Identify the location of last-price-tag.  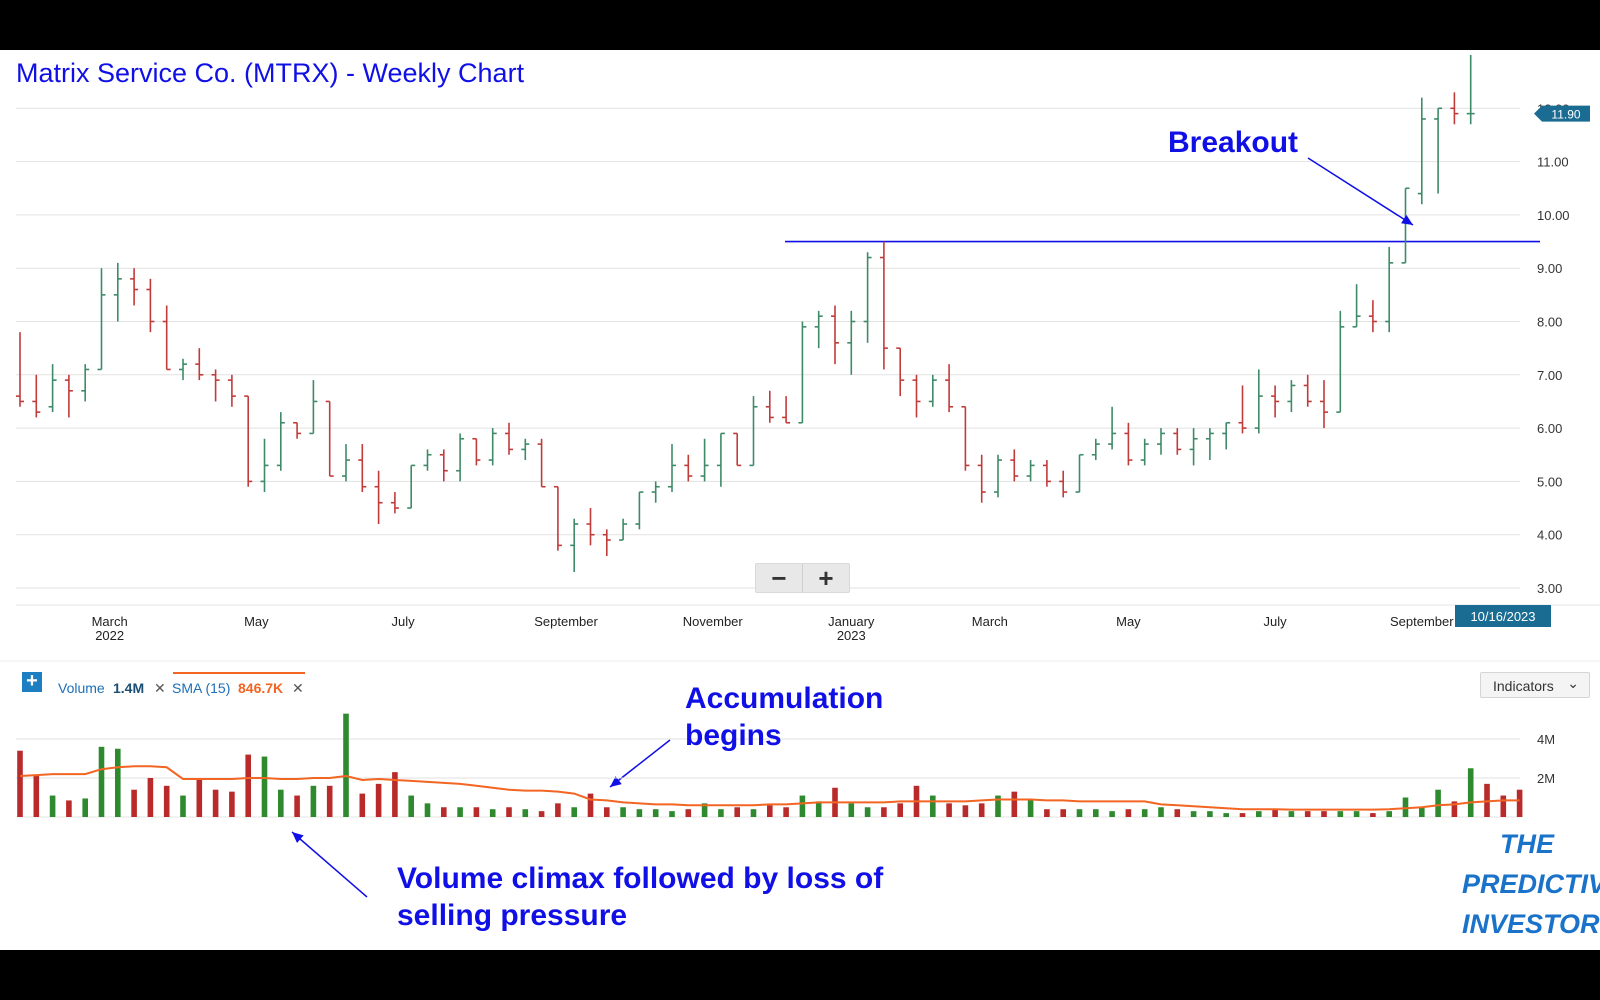
(1562, 113).